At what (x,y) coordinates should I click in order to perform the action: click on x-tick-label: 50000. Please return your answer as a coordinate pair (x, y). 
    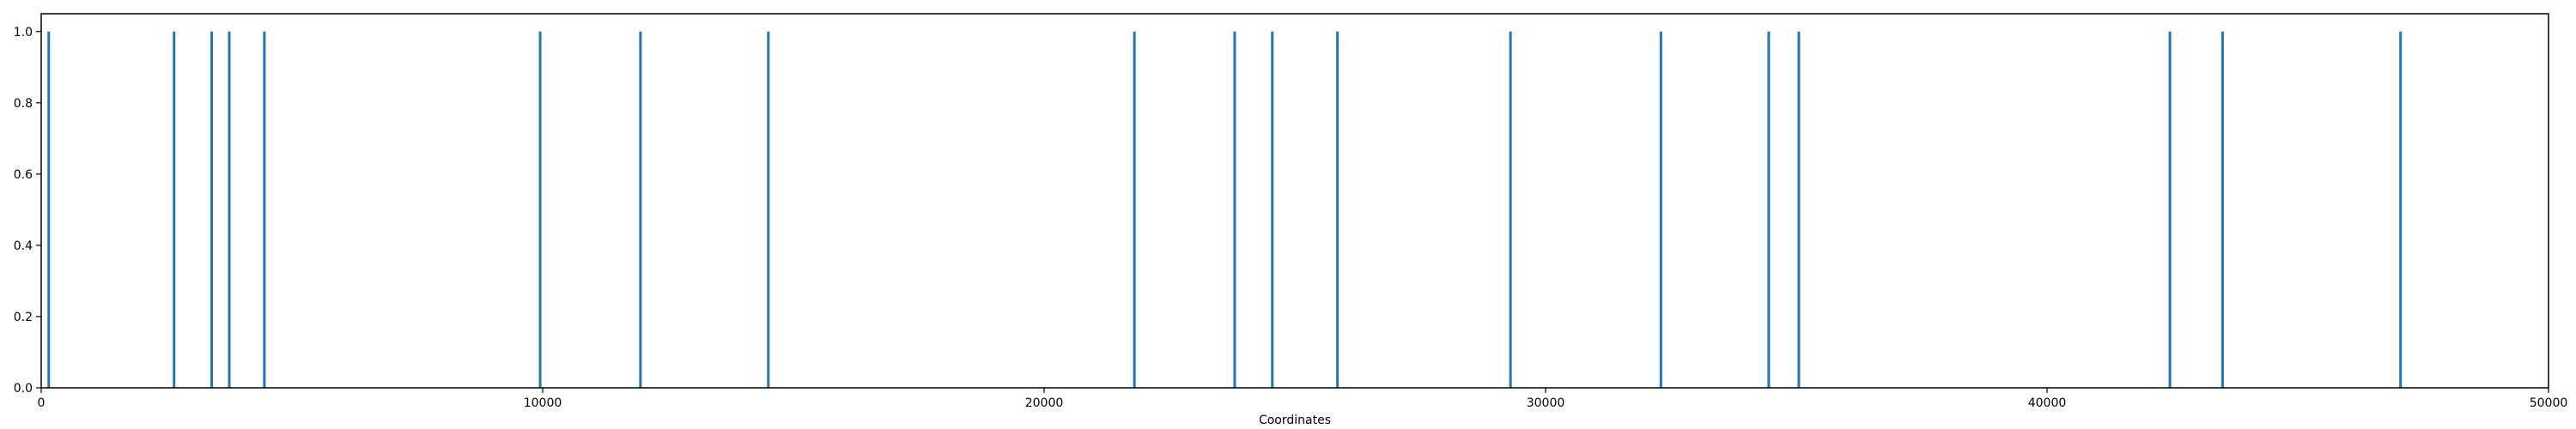
    Looking at the image, I should click on (2549, 403).